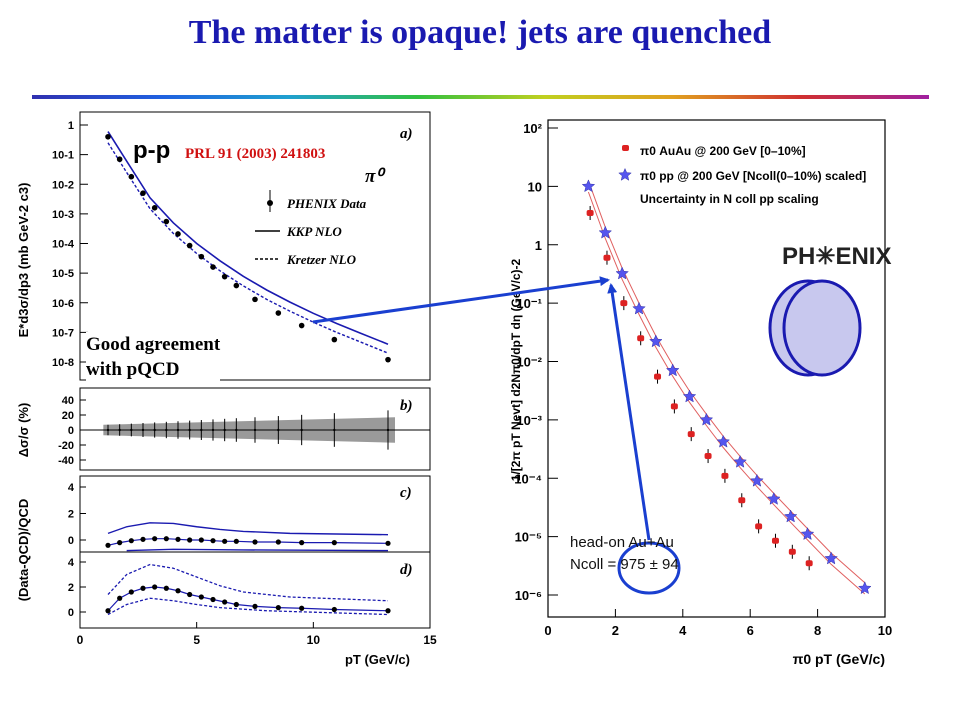 This screenshot has height=720, width=960. I want to click on panel-b-ytick-label: 40, so click(68, 401).